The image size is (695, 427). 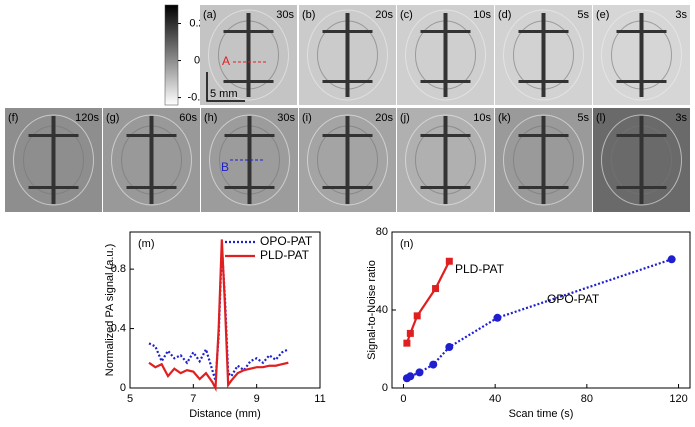 What do you see at coordinates (87, 118) in the screenshot?
I see `panel-time: 120s` at bounding box center [87, 118].